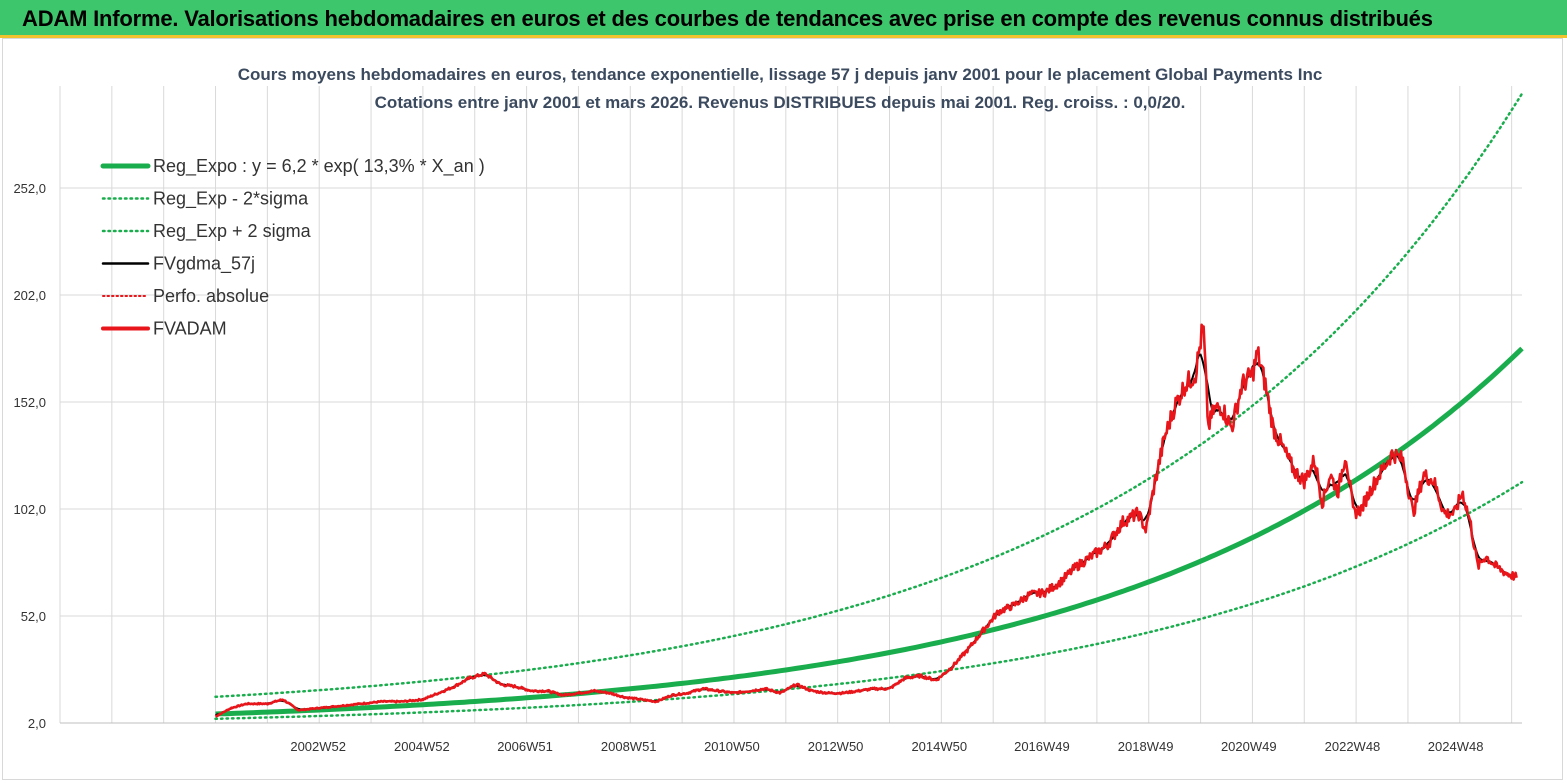  What do you see at coordinates (204, 264) in the screenshot?
I see `legend-label: FVgdma_57j` at bounding box center [204, 264].